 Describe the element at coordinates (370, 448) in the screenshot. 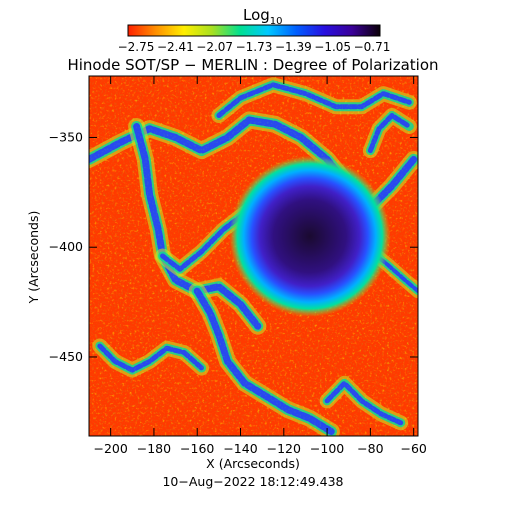

I see `x-tick-label: −80` at that location.